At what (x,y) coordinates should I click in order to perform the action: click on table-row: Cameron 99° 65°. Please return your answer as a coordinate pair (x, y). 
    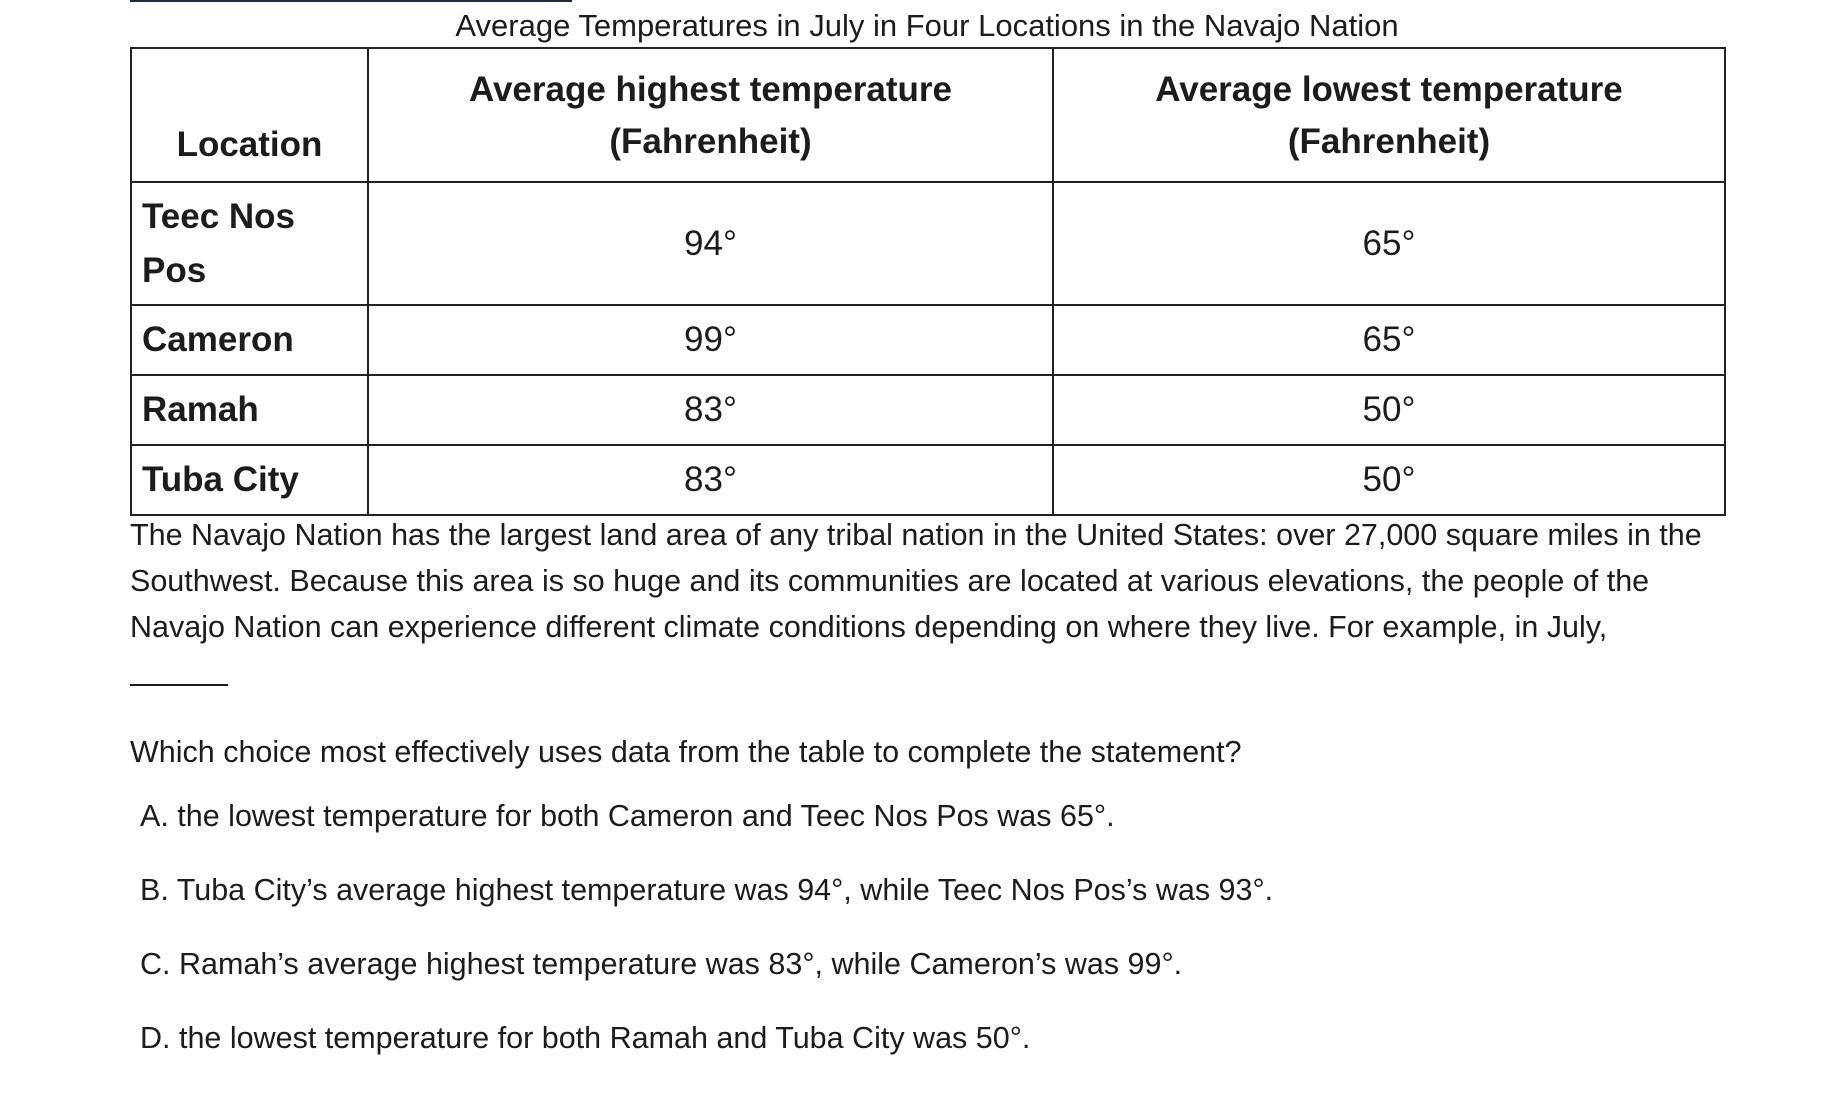
    Looking at the image, I should click on (928, 340).